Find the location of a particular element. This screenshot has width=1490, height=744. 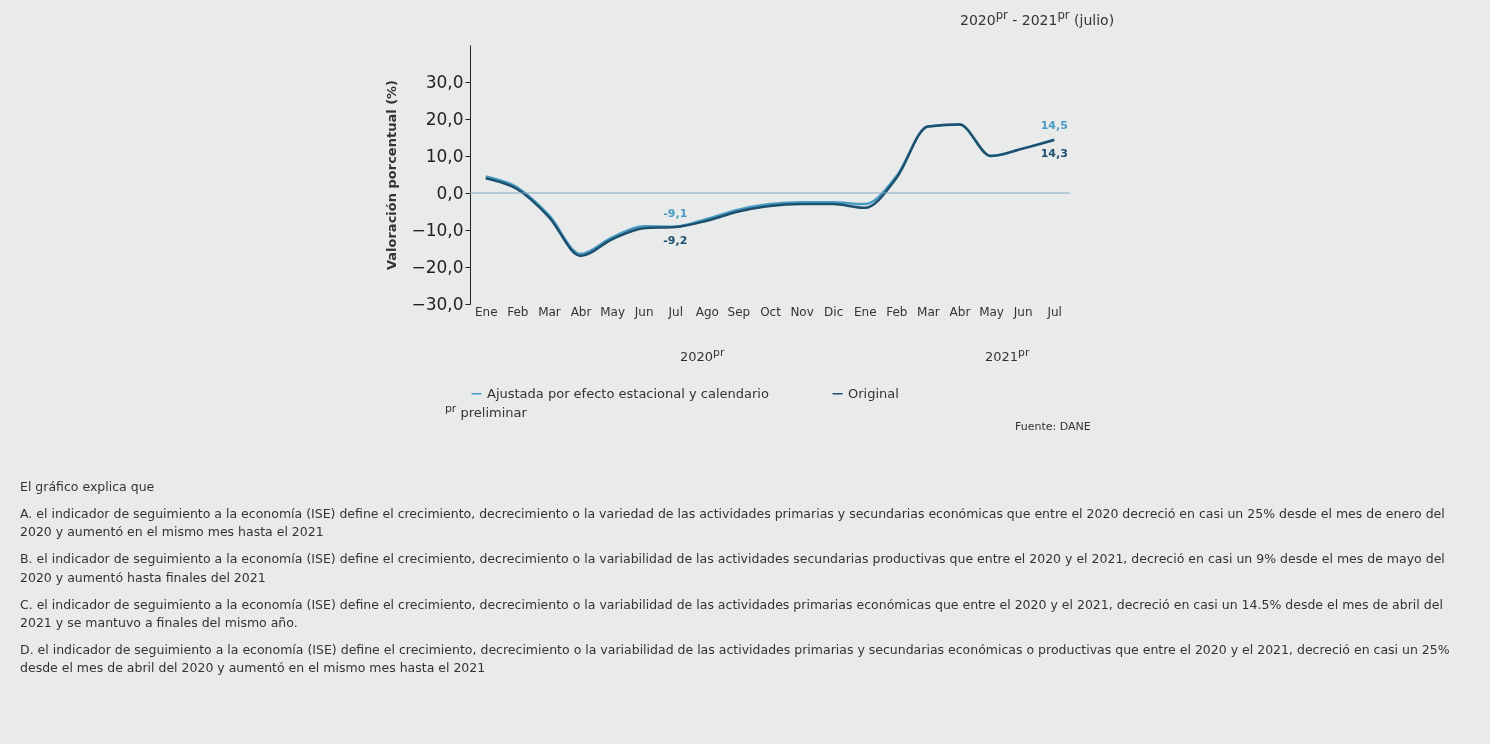

data-label: 14,3 is located at coordinates (1054, 154).